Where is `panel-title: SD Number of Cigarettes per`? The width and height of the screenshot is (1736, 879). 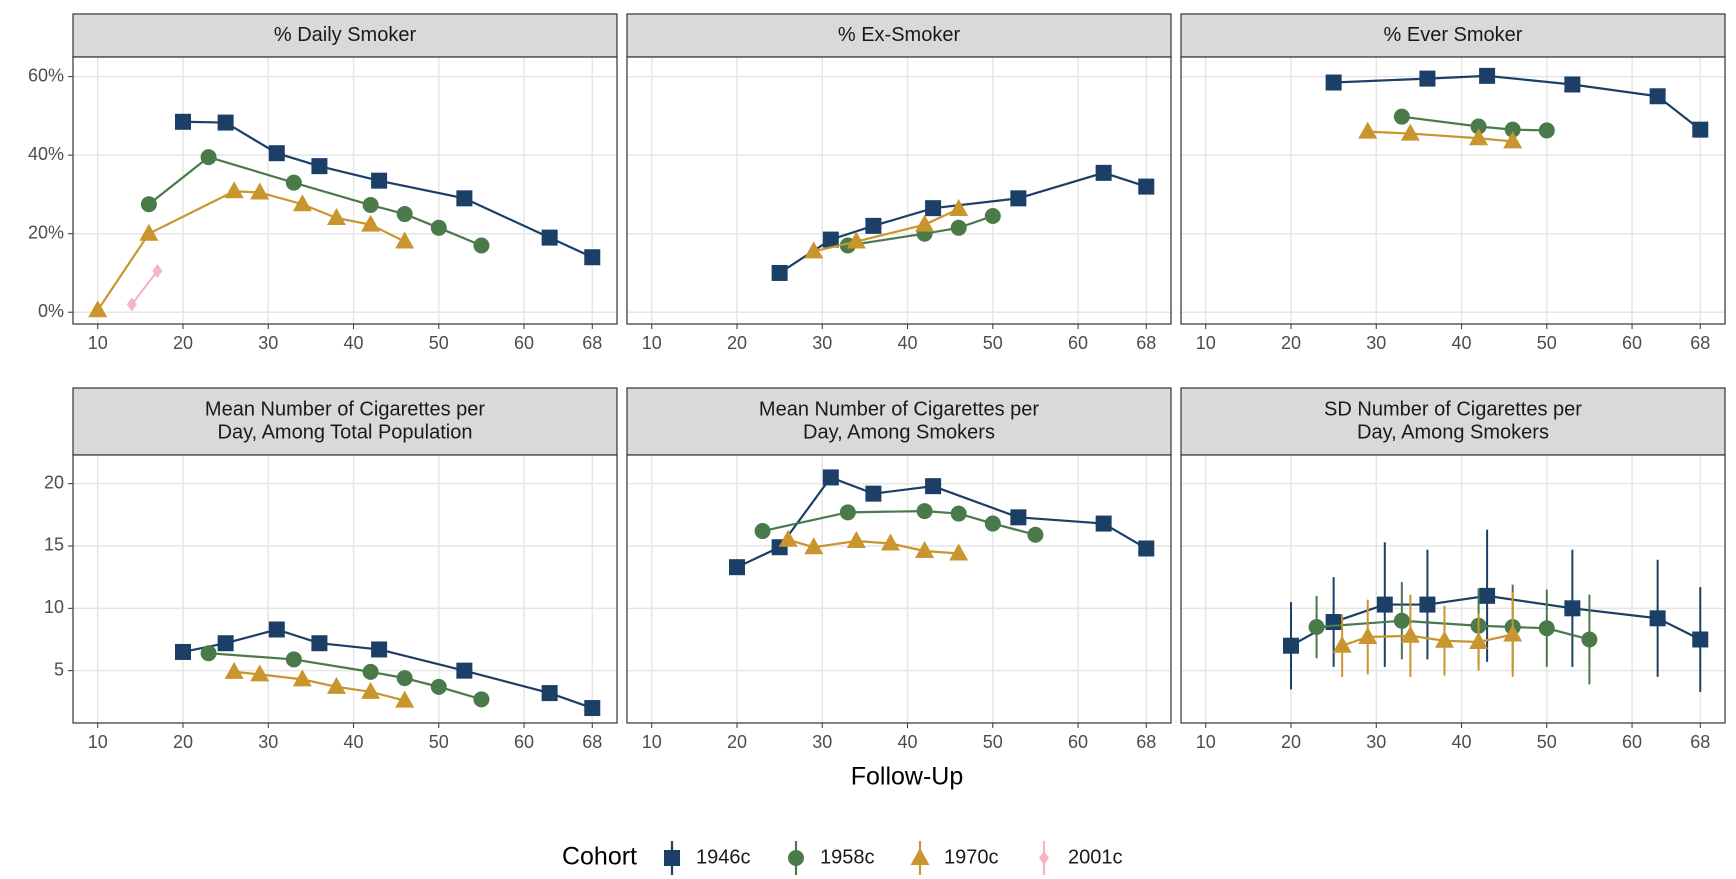 panel-title: SD Number of Cigarettes per is located at coordinates (1453, 409).